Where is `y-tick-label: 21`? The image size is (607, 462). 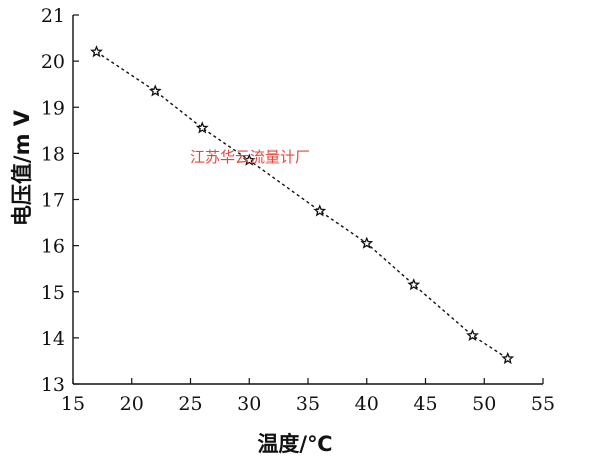 y-tick-label: 21 is located at coordinates (53, 16).